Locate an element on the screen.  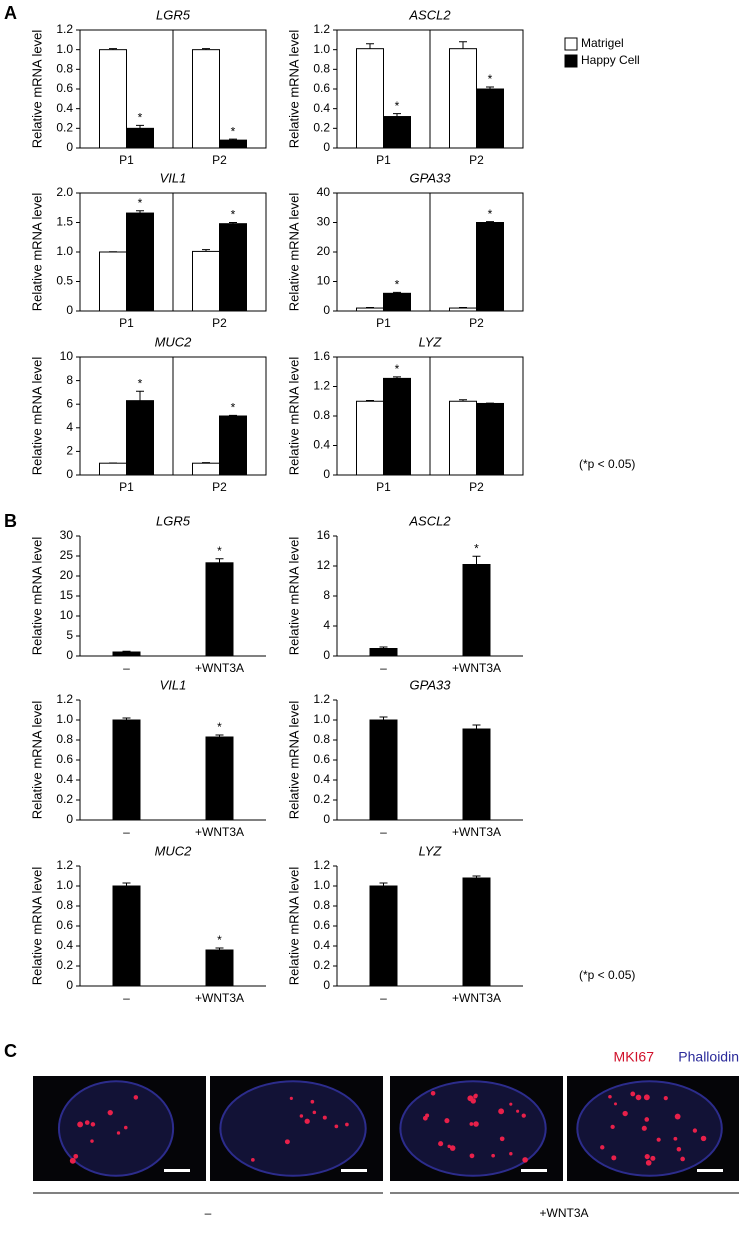
y-tick-label: 8 is located at coordinates (69, 380).